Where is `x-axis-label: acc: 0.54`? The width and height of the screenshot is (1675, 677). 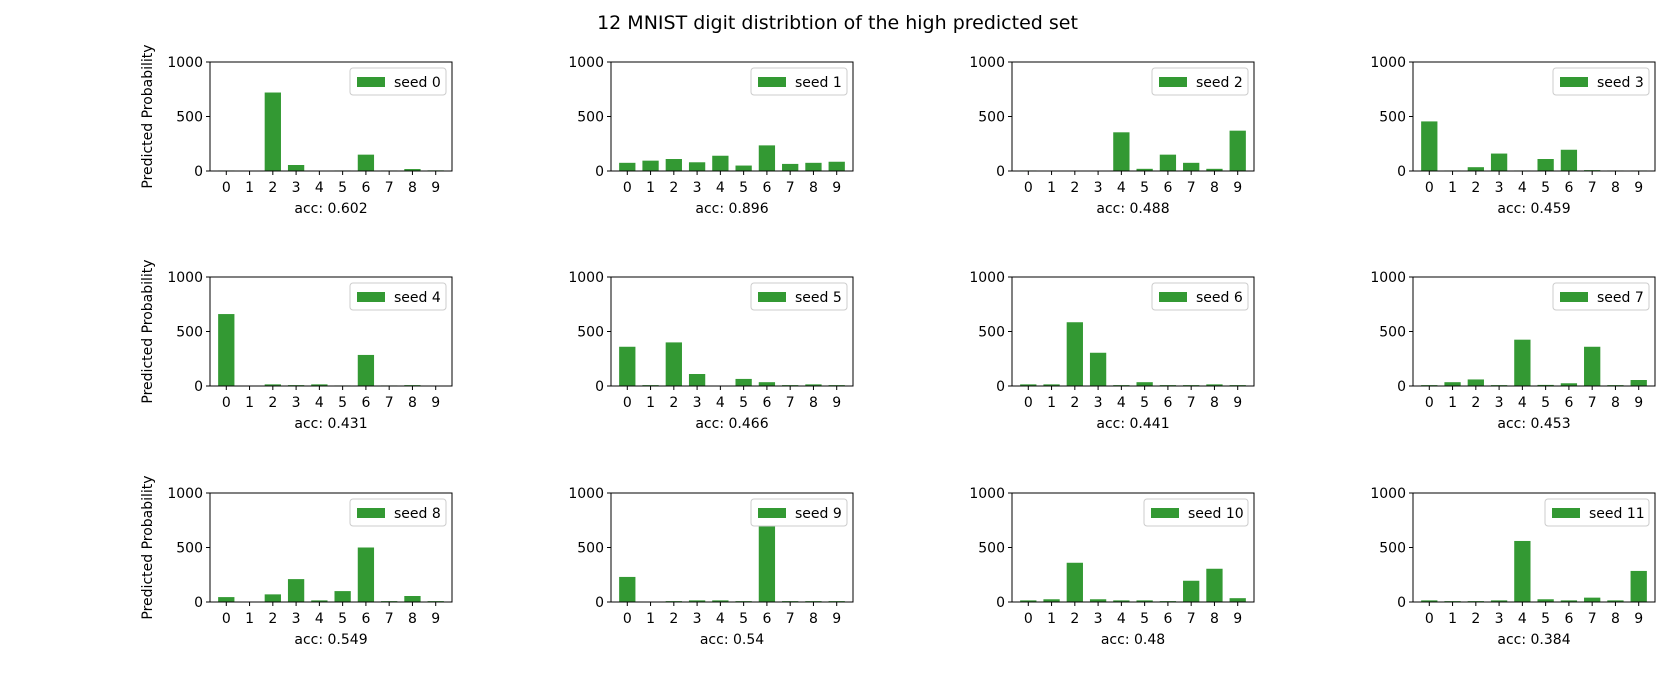
x-axis-label: acc: 0.54 is located at coordinates (732, 640).